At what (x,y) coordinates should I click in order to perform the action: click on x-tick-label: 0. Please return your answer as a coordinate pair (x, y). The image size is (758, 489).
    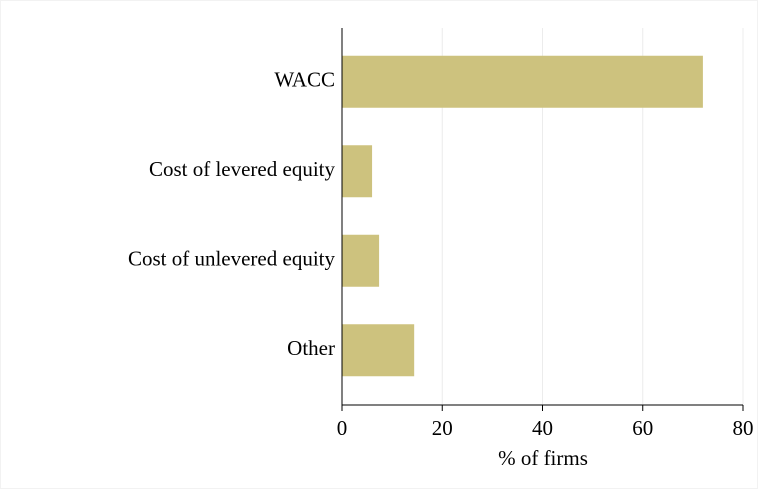
    Looking at the image, I should click on (342, 428).